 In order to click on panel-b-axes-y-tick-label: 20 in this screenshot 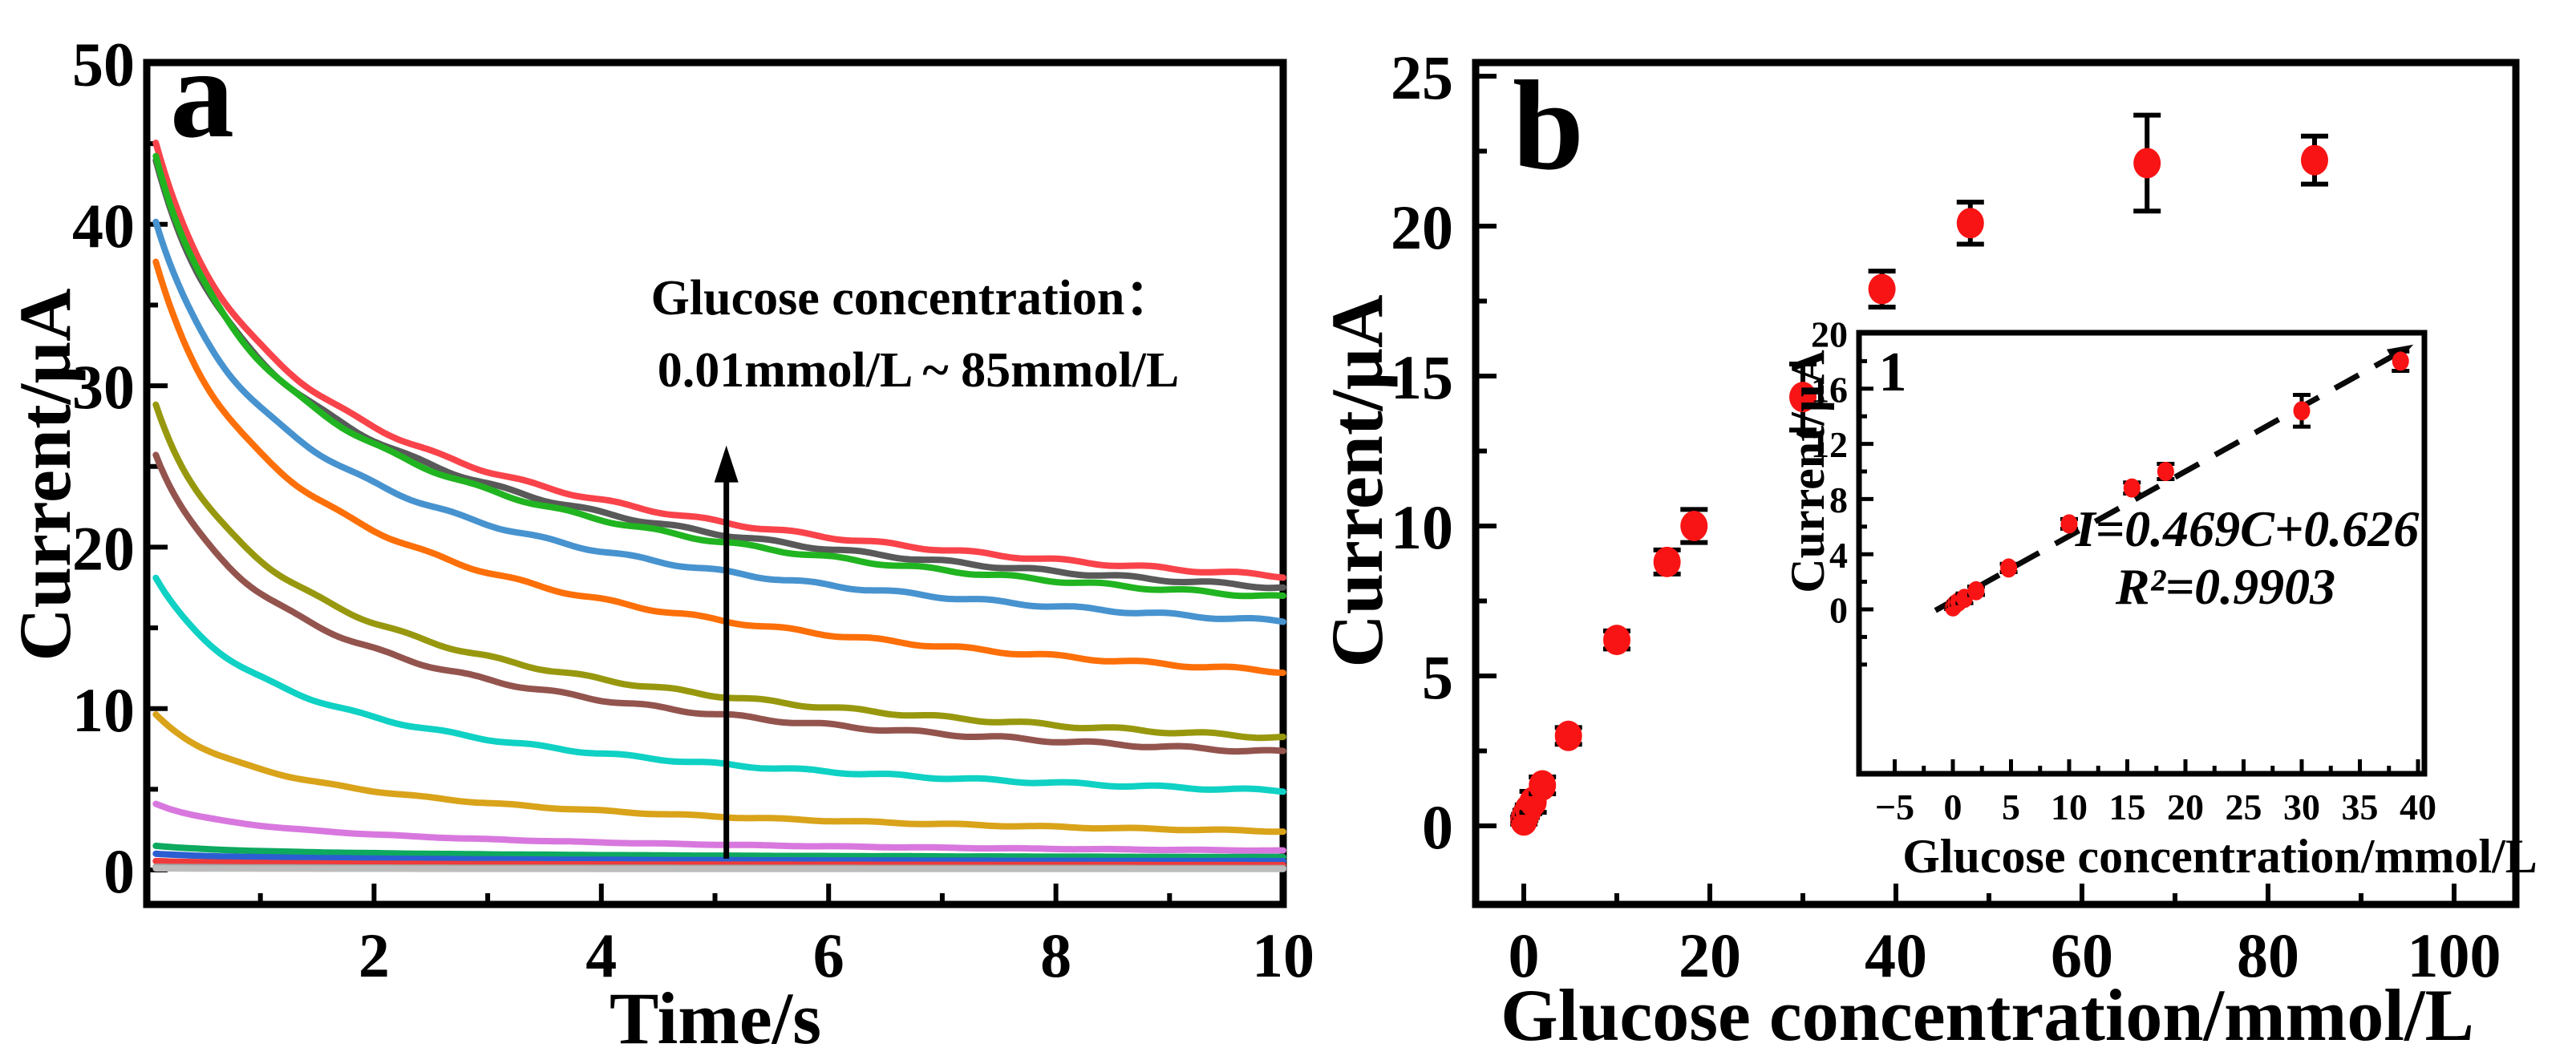, I will do `click(1422, 227)`.